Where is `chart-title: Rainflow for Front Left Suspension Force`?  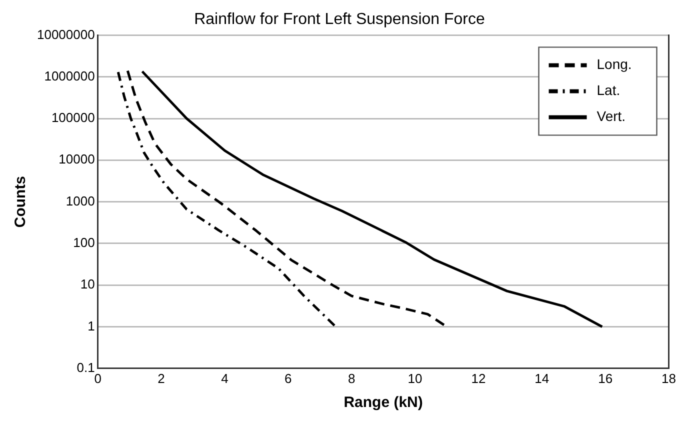 chart-title: Rainflow for Front Left Suspension Force is located at coordinates (339, 19).